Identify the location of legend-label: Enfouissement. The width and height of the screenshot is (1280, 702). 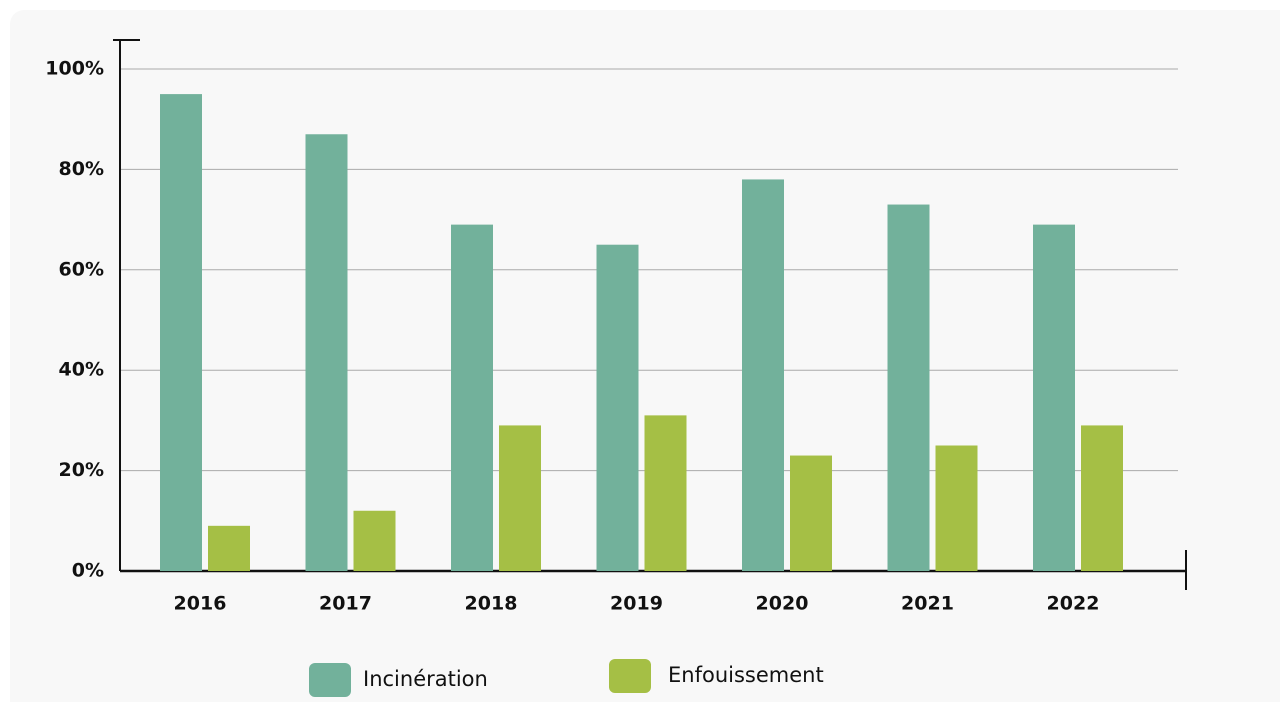
(746, 675).